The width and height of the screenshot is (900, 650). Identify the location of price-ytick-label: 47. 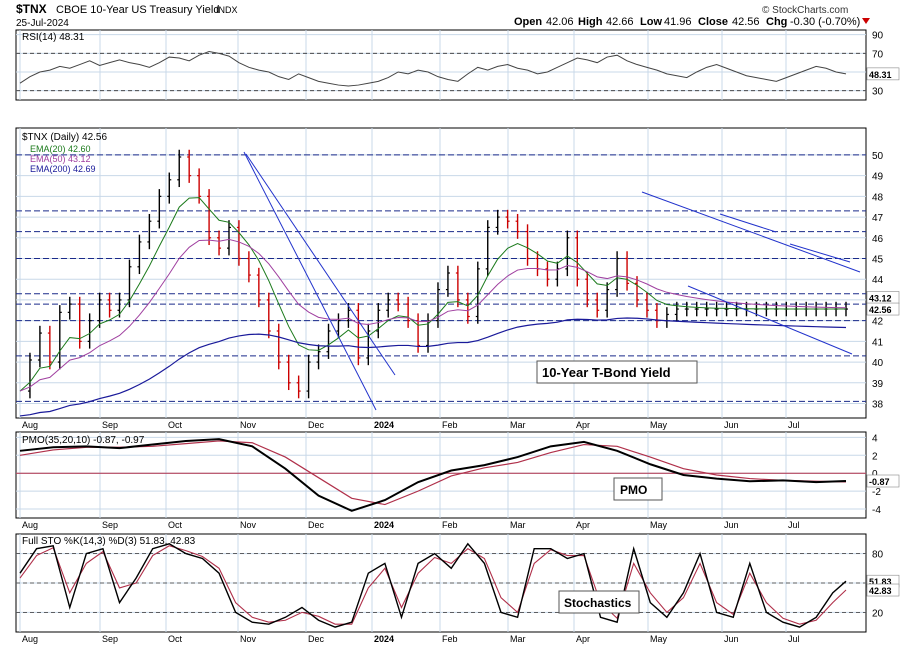
(878, 218).